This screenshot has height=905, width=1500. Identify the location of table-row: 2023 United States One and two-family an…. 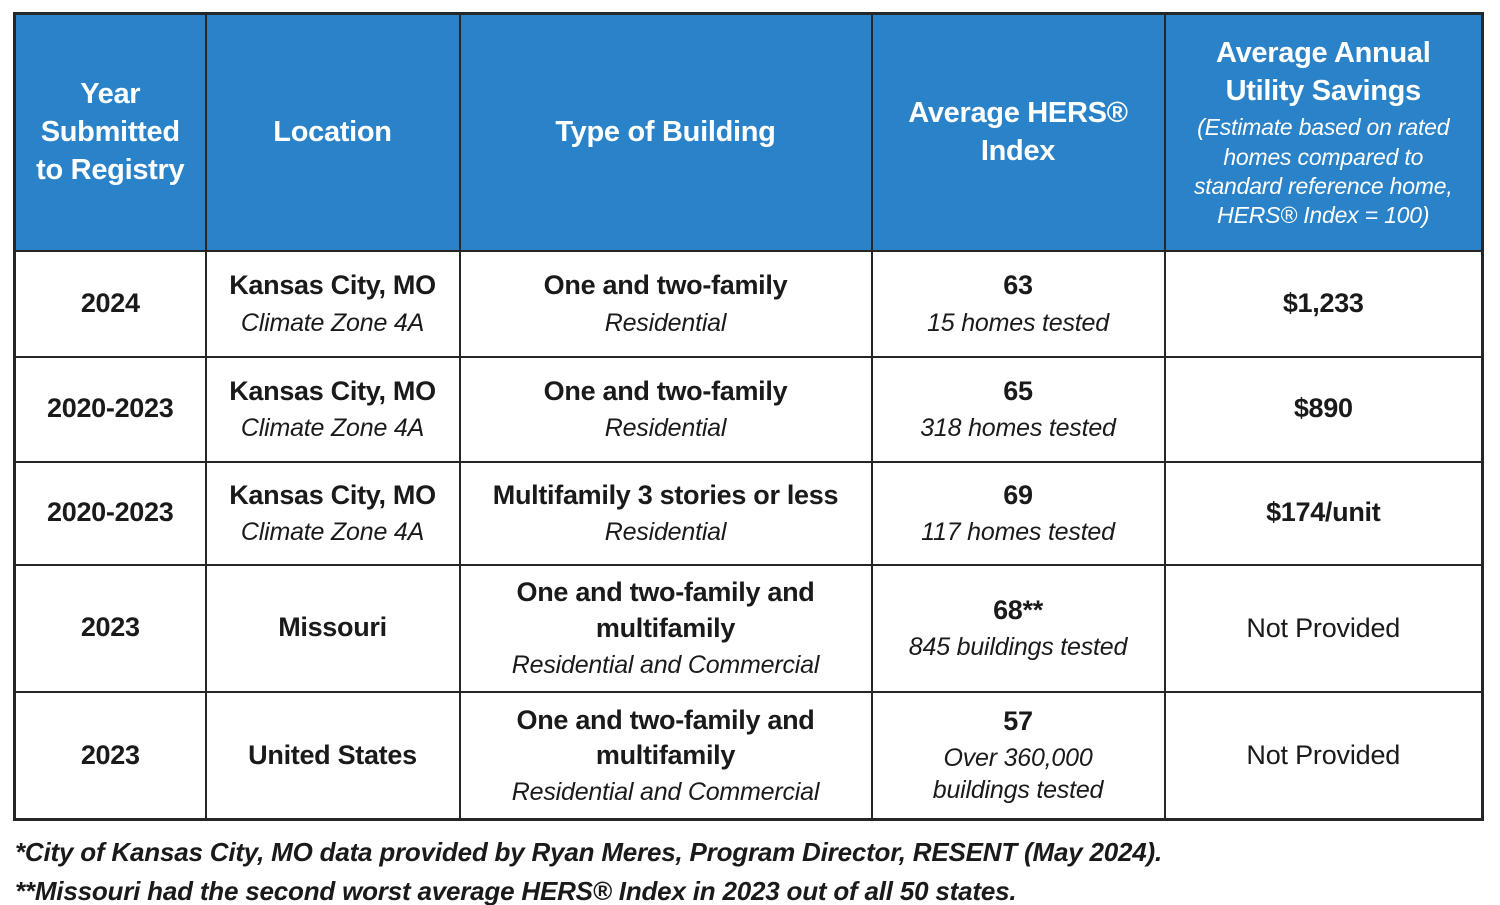
(748, 755).